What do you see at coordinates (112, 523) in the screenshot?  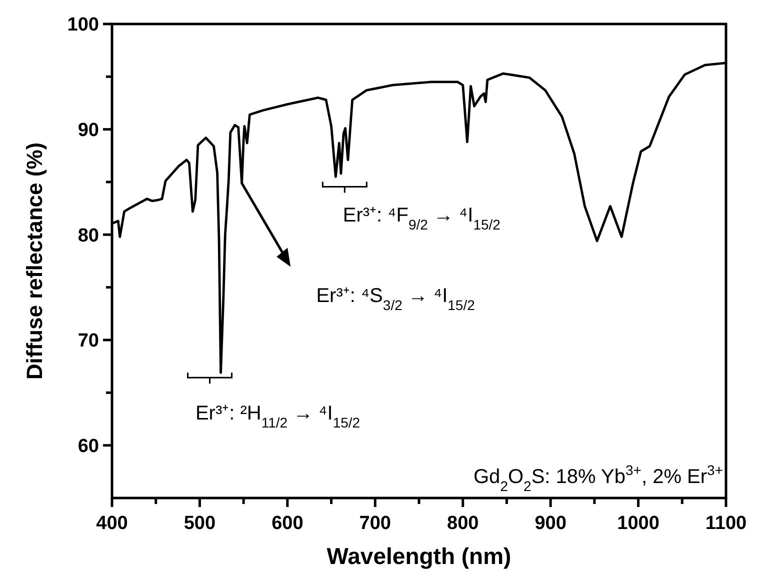 I see `x-tick-label: 400` at bounding box center [112, 523].